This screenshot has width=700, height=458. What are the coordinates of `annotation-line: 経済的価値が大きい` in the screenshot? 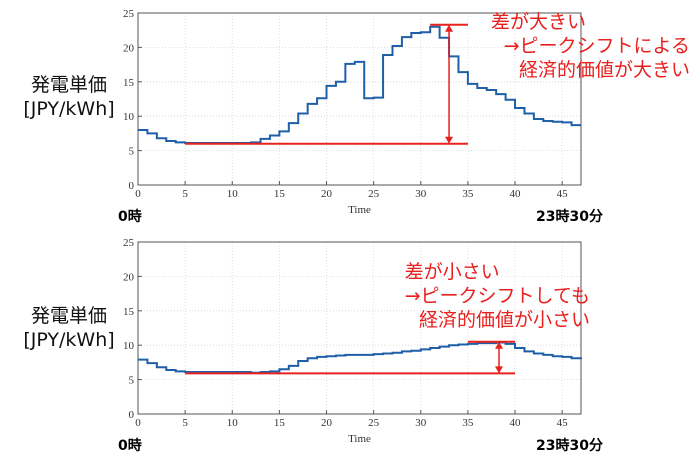 It's located at (604, 70).